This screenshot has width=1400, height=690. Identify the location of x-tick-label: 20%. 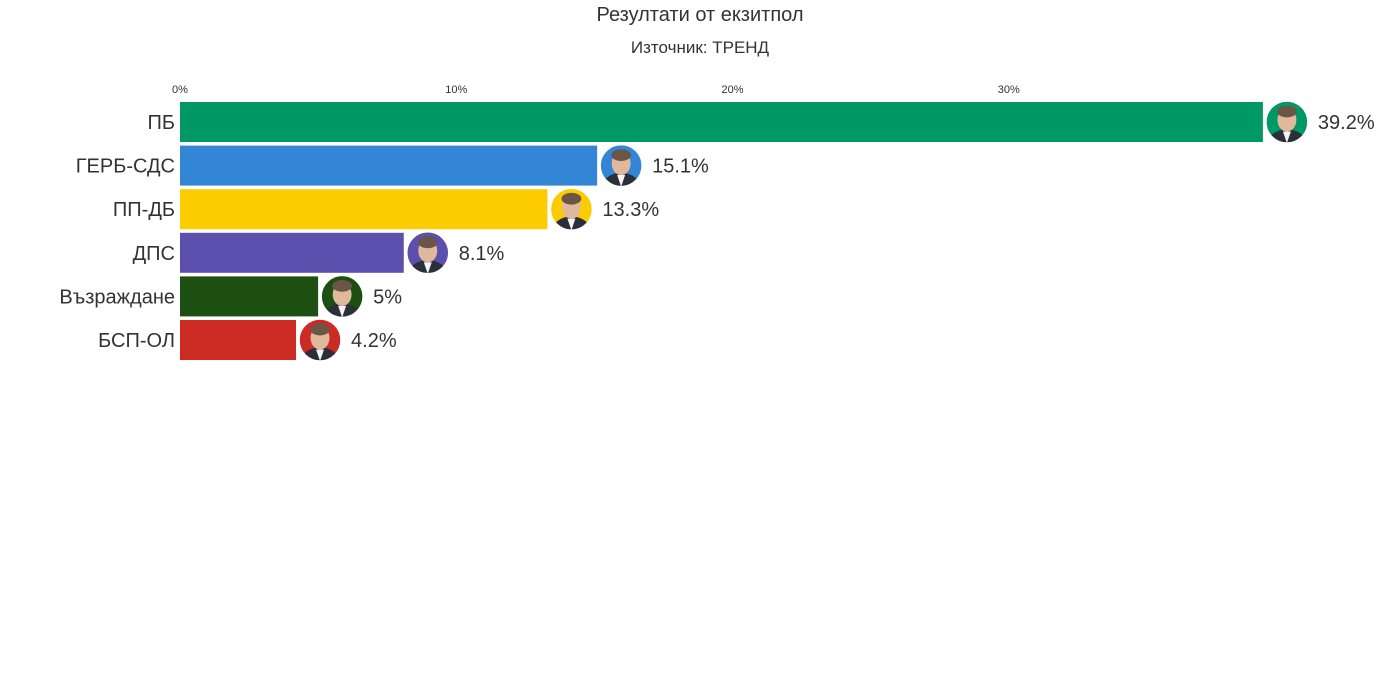
(732, 90).